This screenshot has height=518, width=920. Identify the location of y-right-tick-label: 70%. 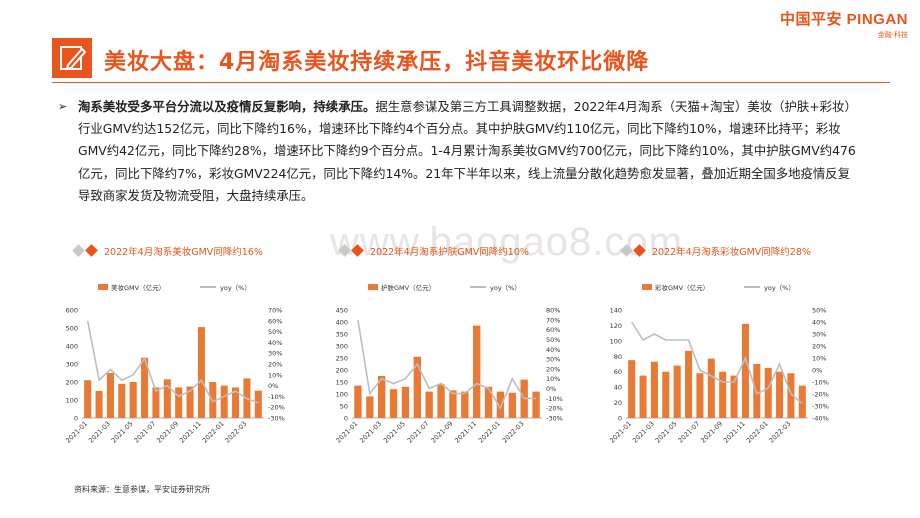
(553, 320).